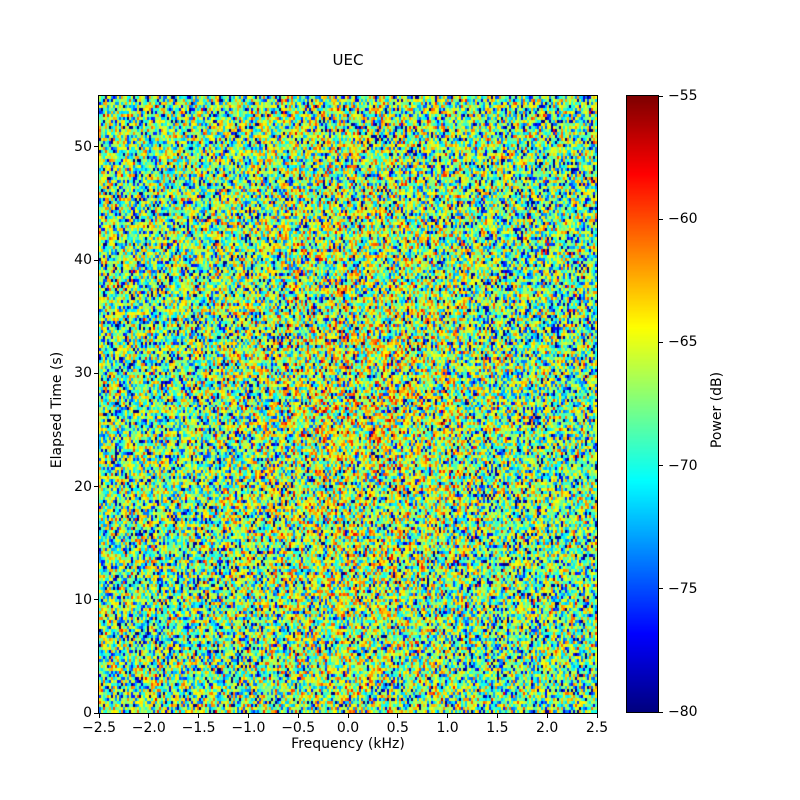 The height and width of the screenshot is (800, 800). I want to click on x-tick-label: 1.5, so click(497, 728).